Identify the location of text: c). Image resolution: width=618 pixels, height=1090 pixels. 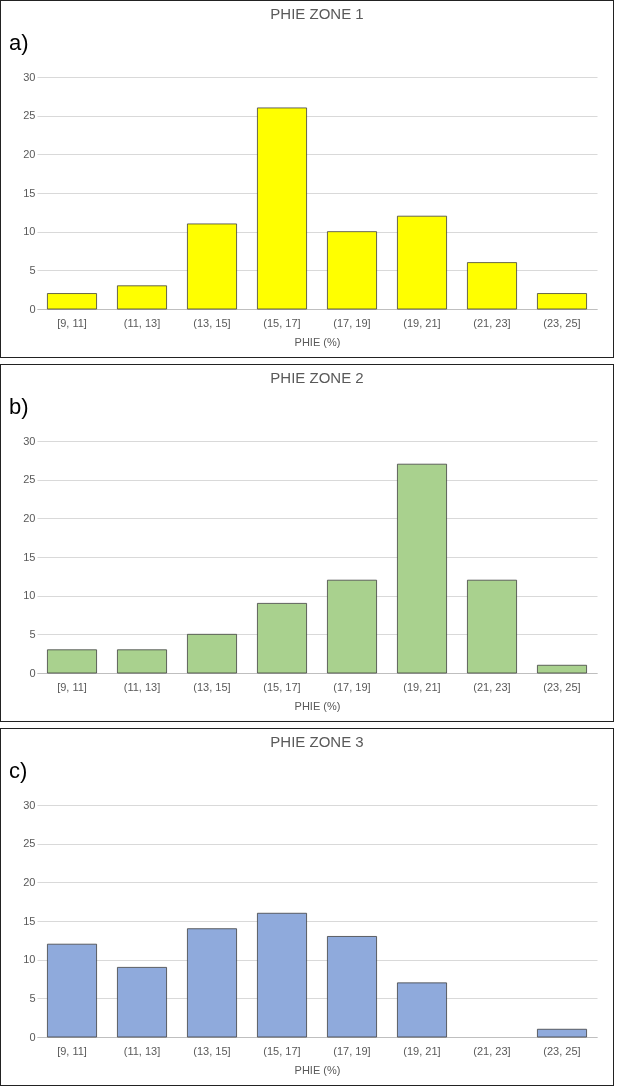
(18, 770).